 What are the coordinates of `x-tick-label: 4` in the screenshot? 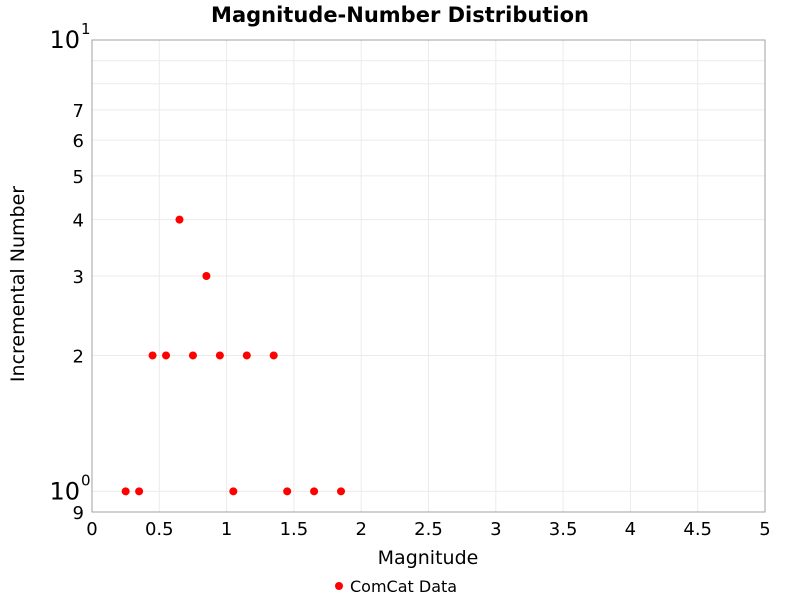 It's located at (630, 529).